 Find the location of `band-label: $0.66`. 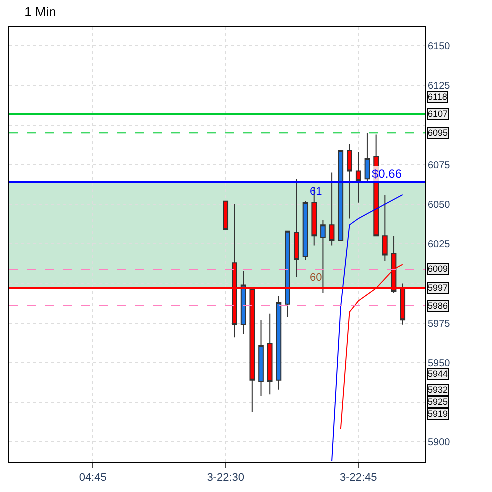

band-label: $0.66 is located at coordinates (387, 174).